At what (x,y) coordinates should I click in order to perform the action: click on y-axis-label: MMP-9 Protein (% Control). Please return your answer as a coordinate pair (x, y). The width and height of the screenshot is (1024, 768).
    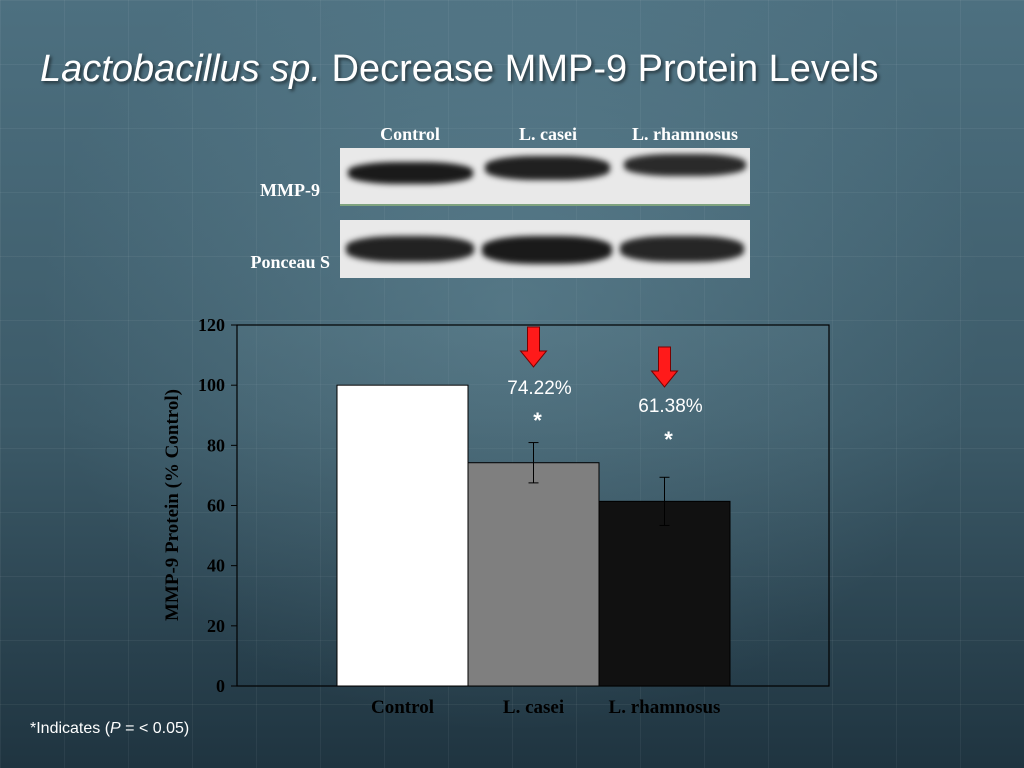
    Looking at the image, I should click on (172, 505).